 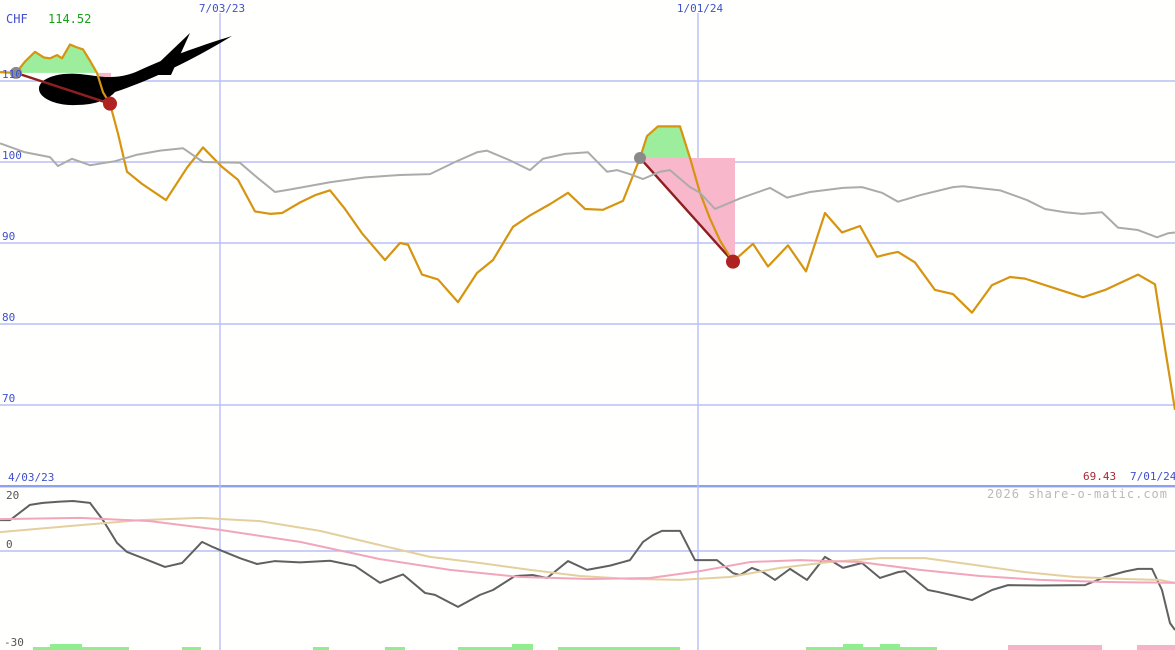 I want to click on end-date-label: 7/01/24, so click(x=1152, y=476).